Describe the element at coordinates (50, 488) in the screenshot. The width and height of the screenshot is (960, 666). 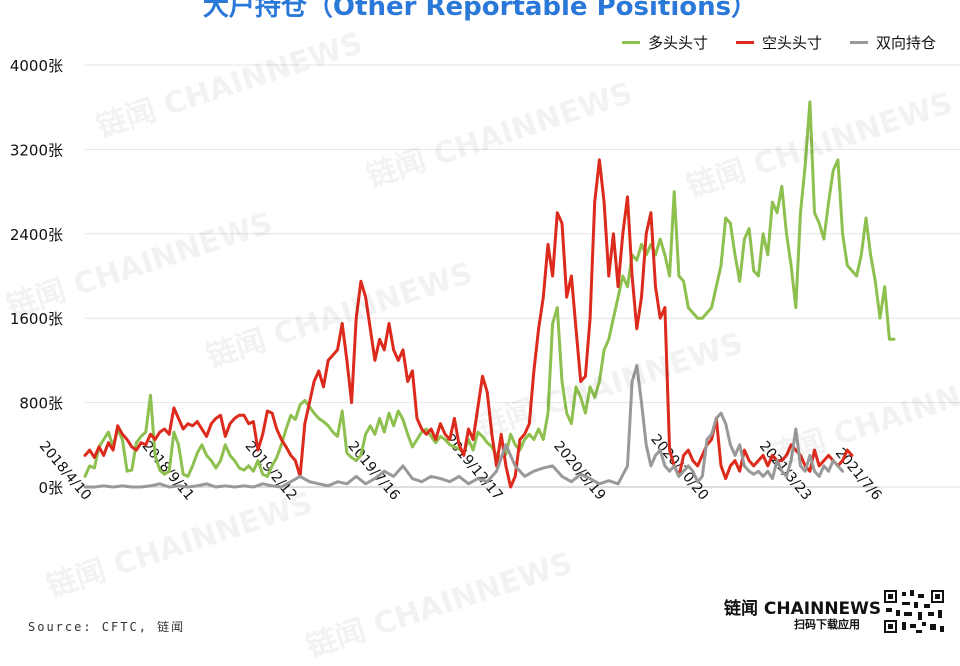
I see `y-tick-label: 0张` at that location.